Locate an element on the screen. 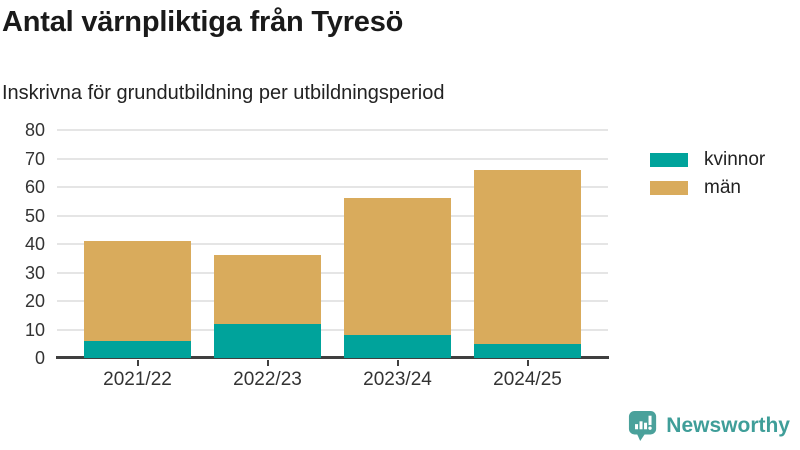 The image size is (800, 450). y-tick-label: 50 is located at coordinates (34, 215).